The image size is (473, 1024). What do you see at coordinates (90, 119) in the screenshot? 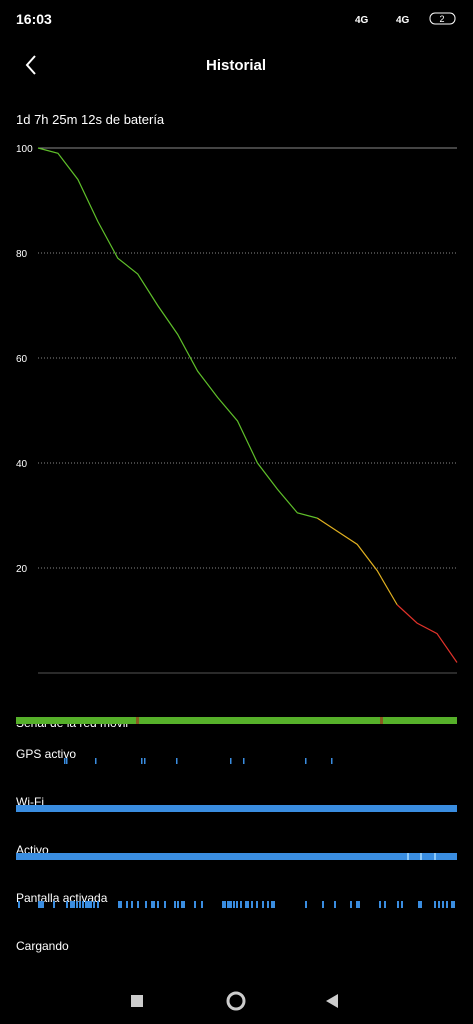
I see `summary: 1d 7h 25m 12s de batería` at bounding box center [90, 119].